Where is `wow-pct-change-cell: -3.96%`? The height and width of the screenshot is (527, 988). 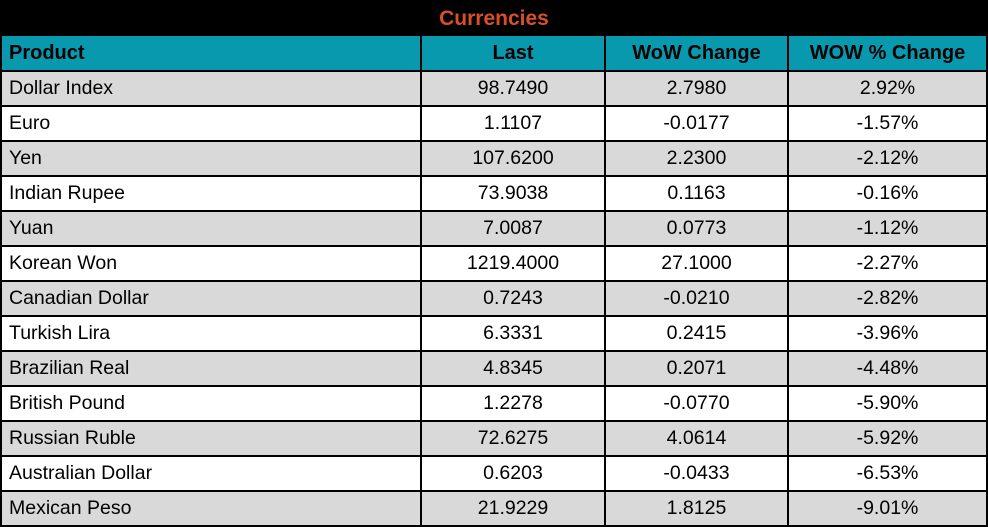 wow-pct-change-cell: -3.96% is located at coordinates (887, 333).